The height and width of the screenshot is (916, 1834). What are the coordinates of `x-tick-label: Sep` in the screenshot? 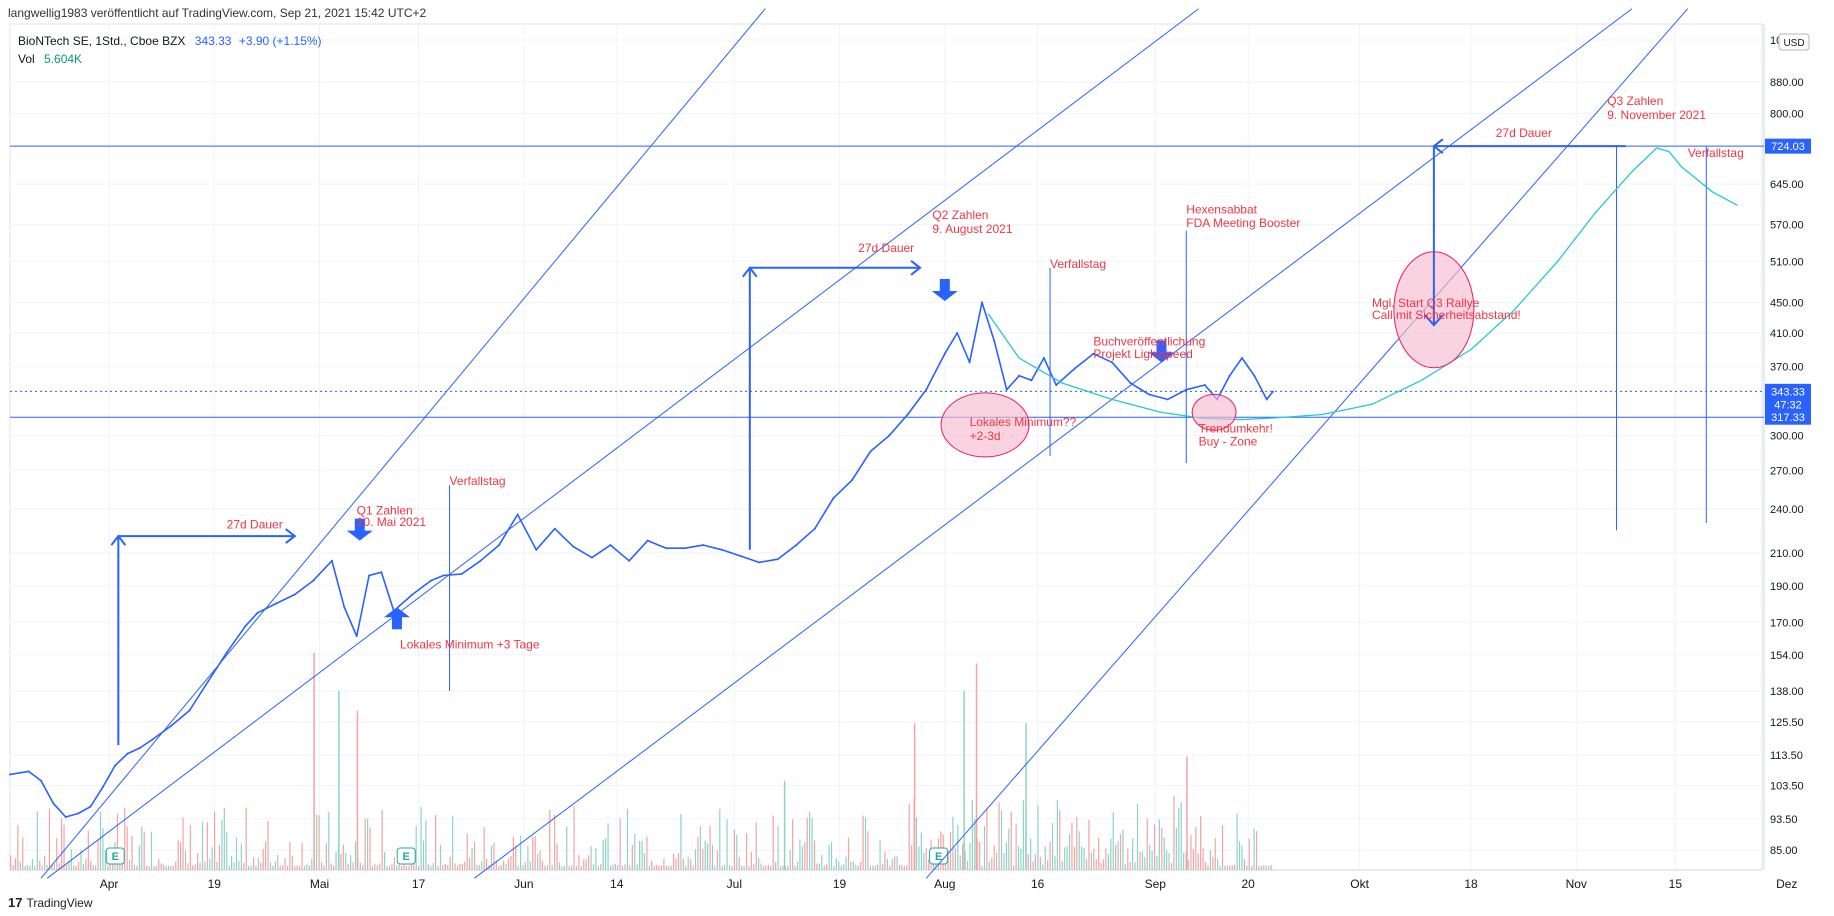 It's located at (1156, 884).